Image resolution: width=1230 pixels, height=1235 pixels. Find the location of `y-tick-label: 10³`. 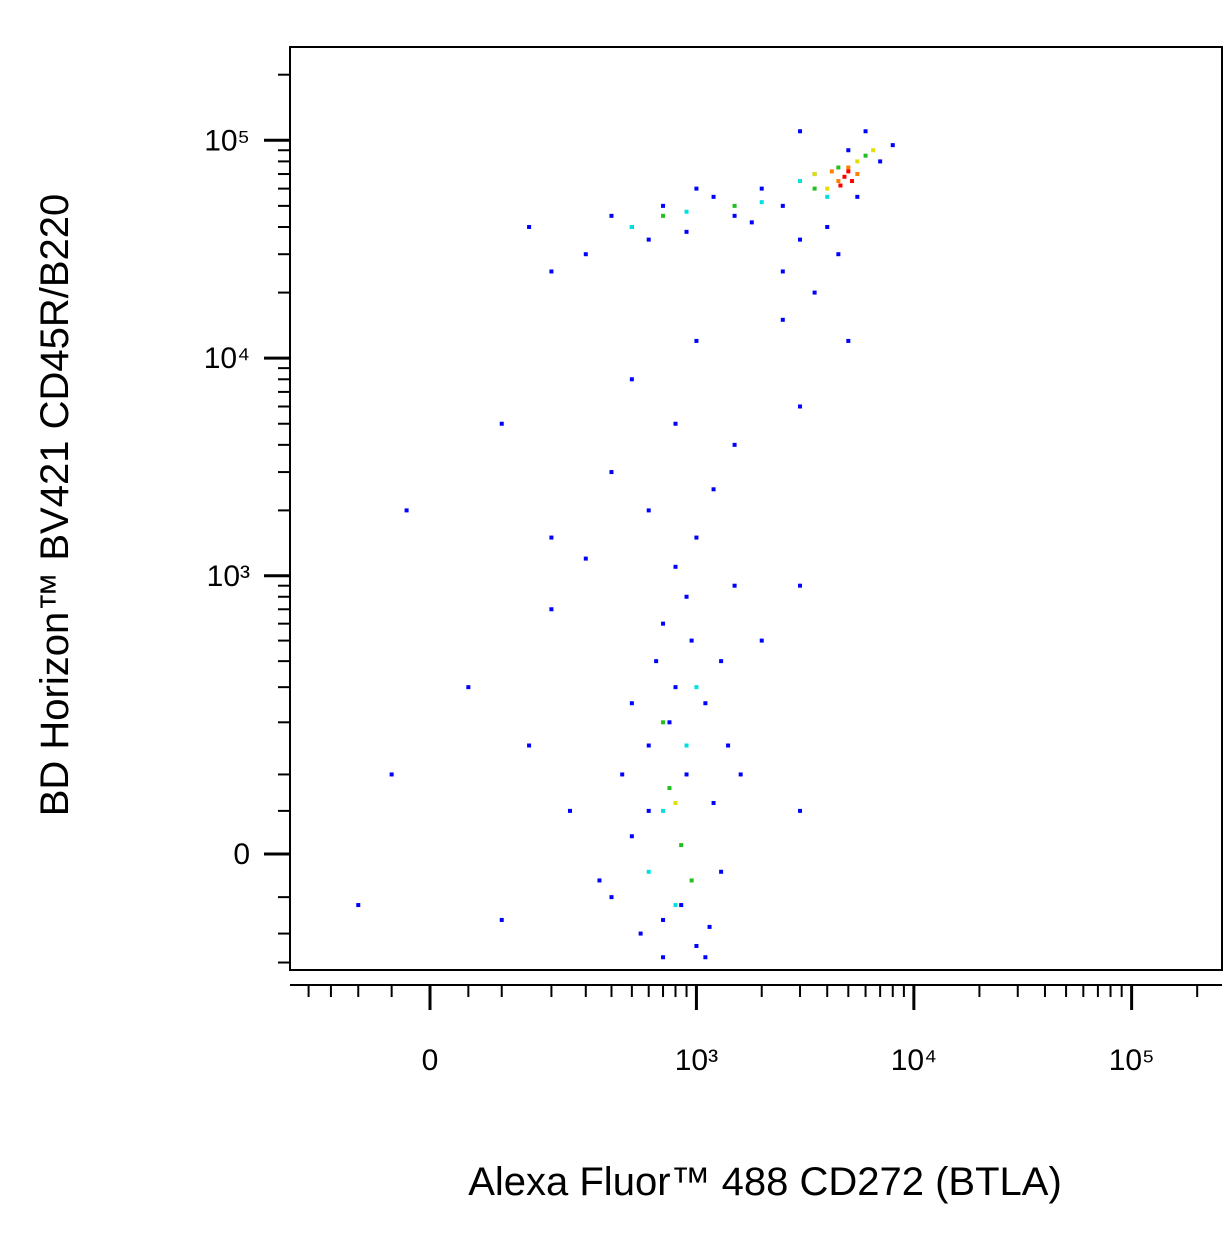

y-tick-label: 10³ is located at coordinates (228, 576).